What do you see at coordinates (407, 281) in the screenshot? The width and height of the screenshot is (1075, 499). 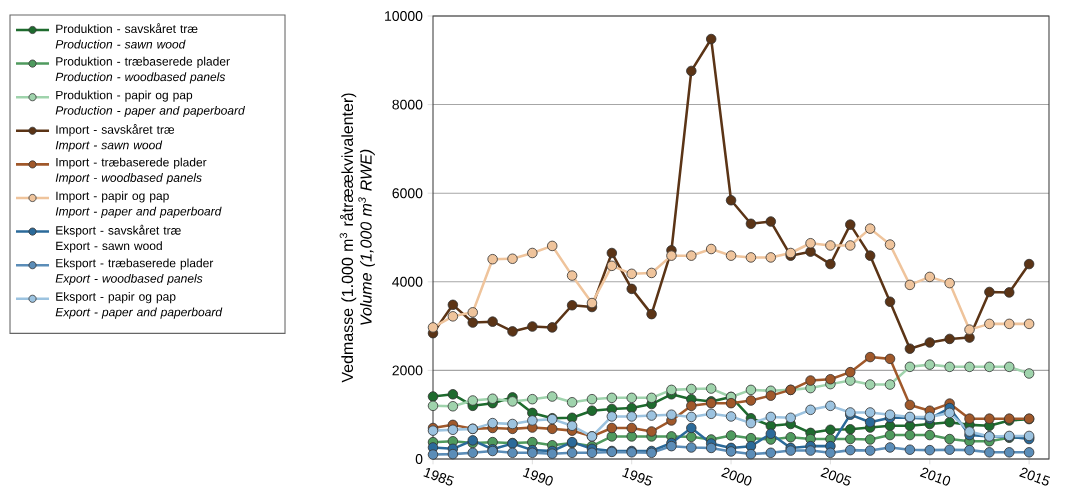 I see `y-tick-label: 4000` at bounding box center [407, 281].